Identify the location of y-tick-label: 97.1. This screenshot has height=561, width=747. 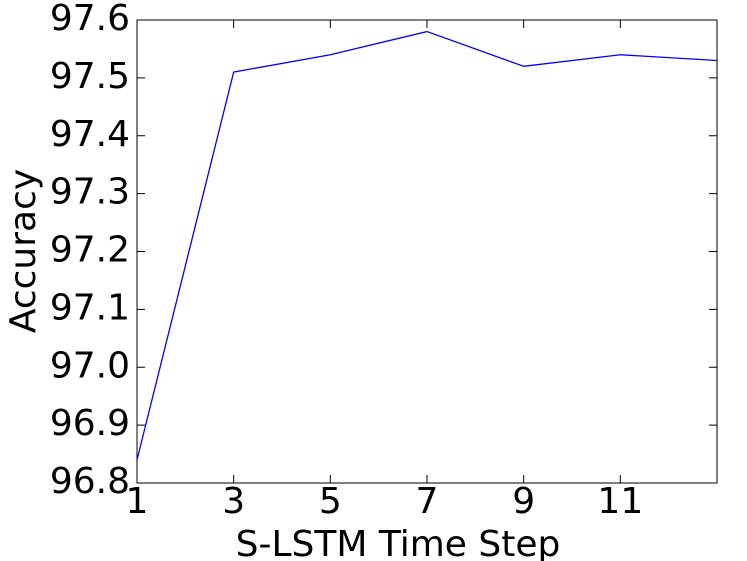
(90, 307).